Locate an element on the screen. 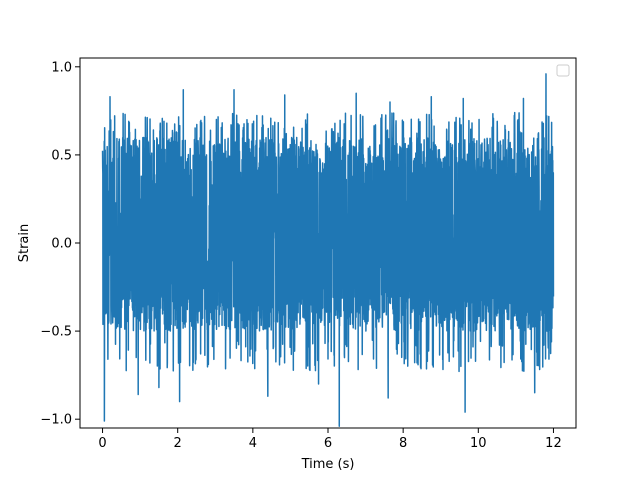  legend-box is located at coordinates (563, 70).